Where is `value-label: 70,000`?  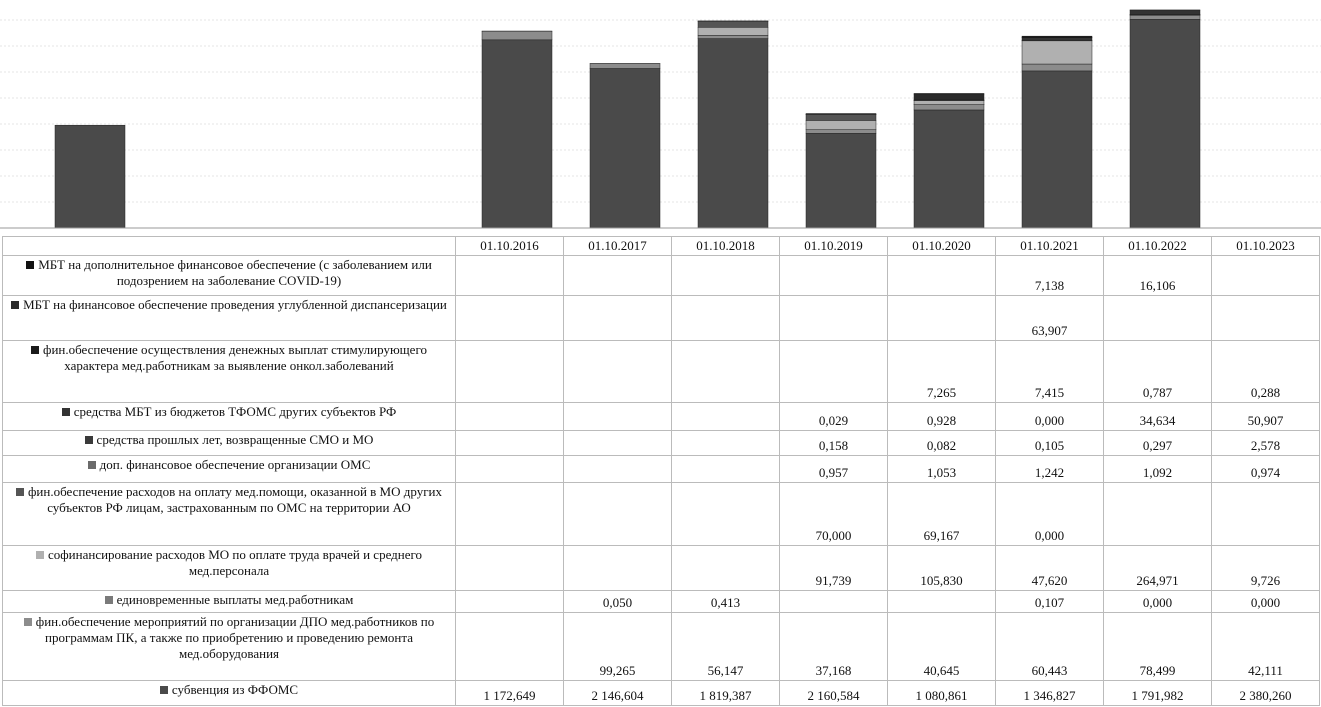 value-label: 70,000 is located at coordinates (833, 514).